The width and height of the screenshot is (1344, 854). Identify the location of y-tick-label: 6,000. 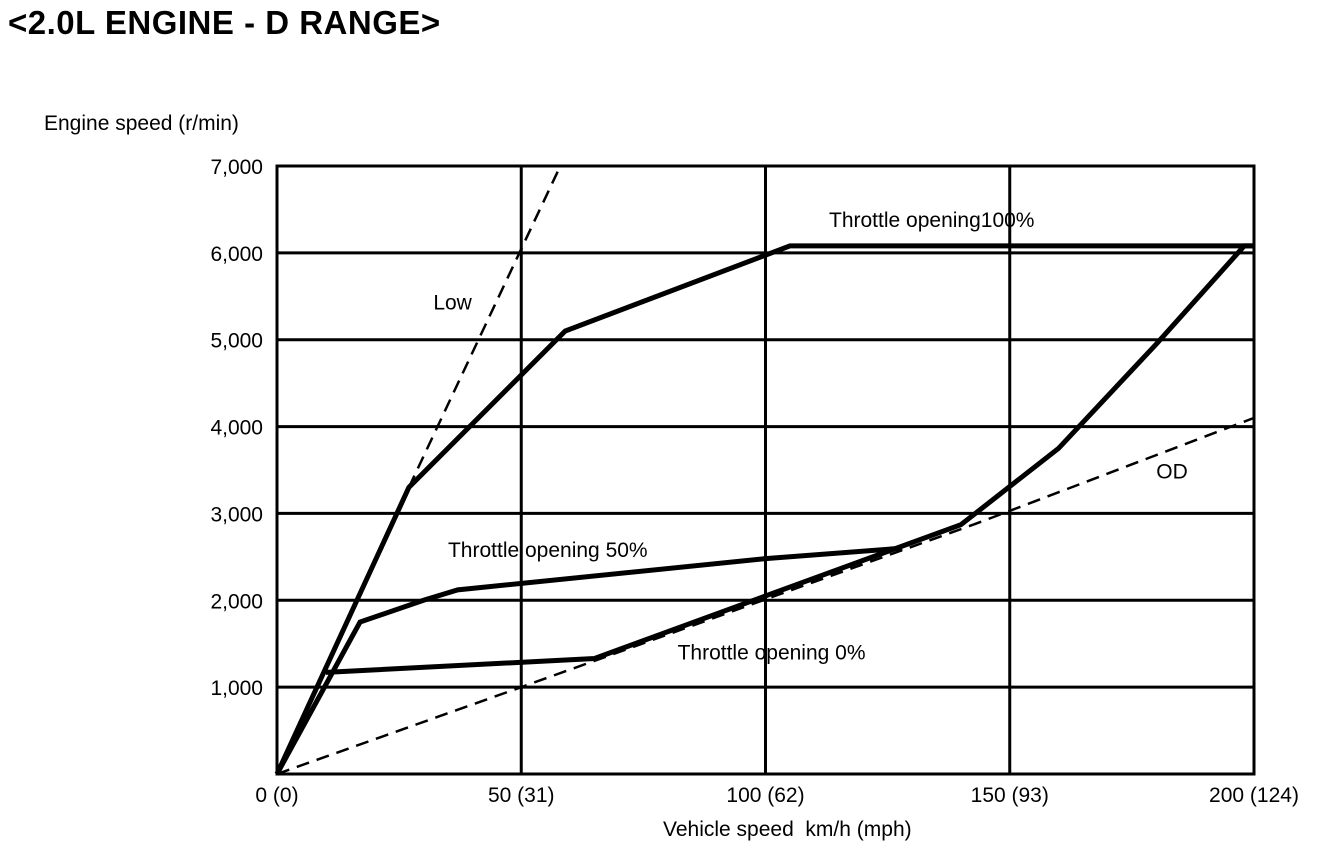
(236, 254).